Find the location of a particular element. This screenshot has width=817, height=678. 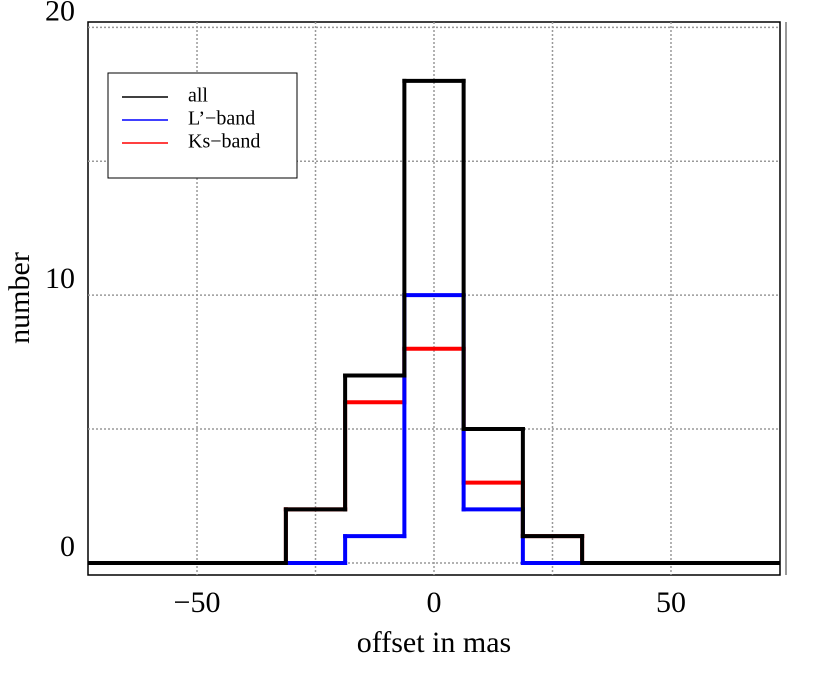

legend-box is located at coordinates (202, 125).